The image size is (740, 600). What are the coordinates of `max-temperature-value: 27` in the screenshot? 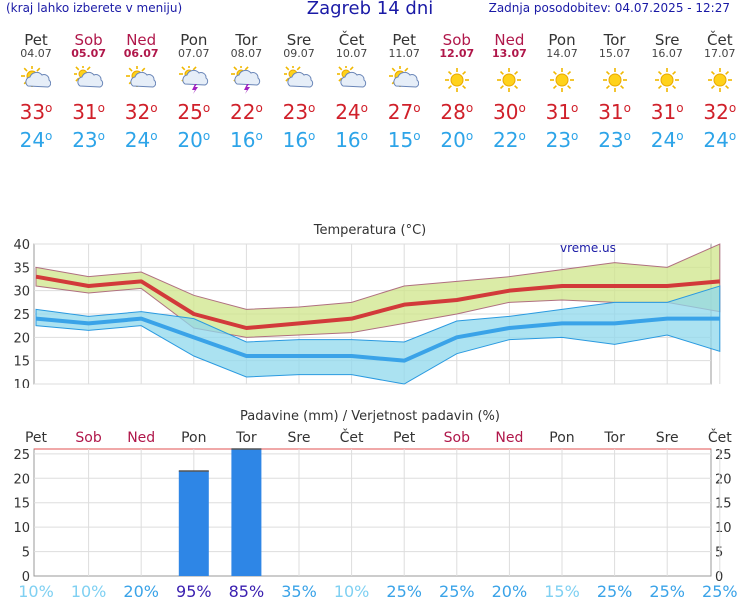 It's located at (400, 112).